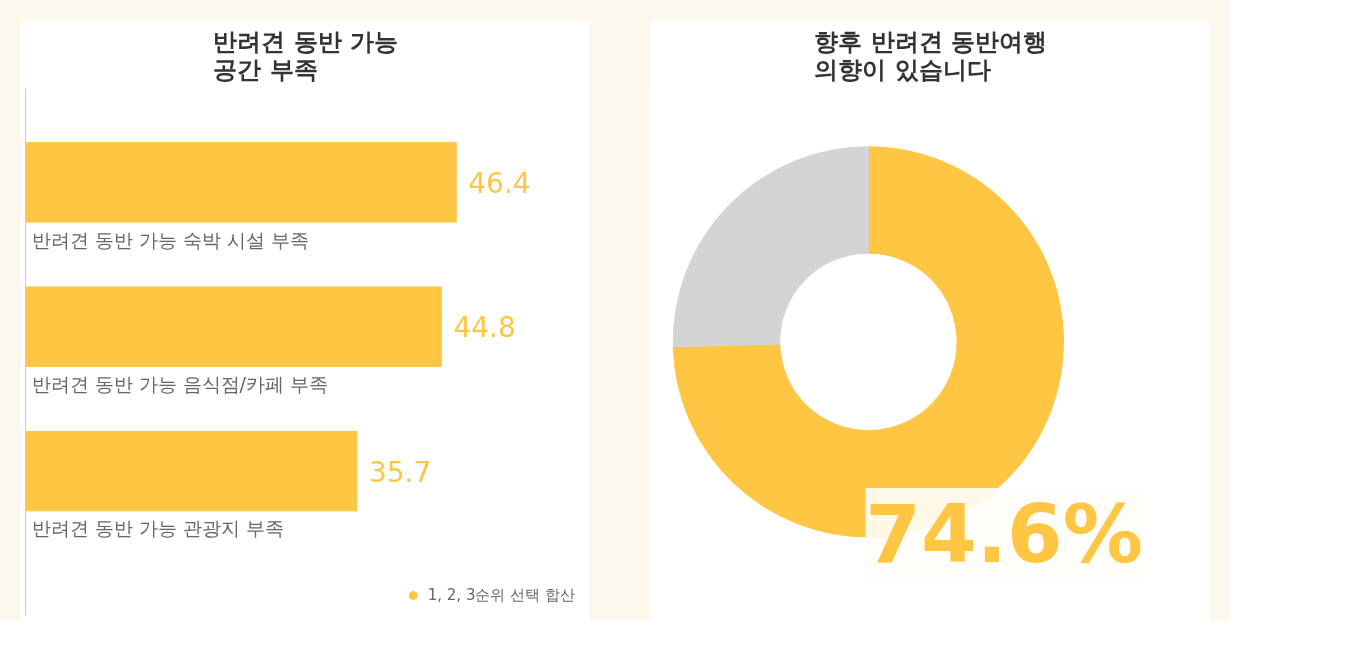 The height and width of the screenshot is (650, 1358). What do you see at coordinates (157, 528) in the screenshot?
I see `y-tick-label: 반려견 동반 가능 관광지 부족` at bounding box center [157, 528].